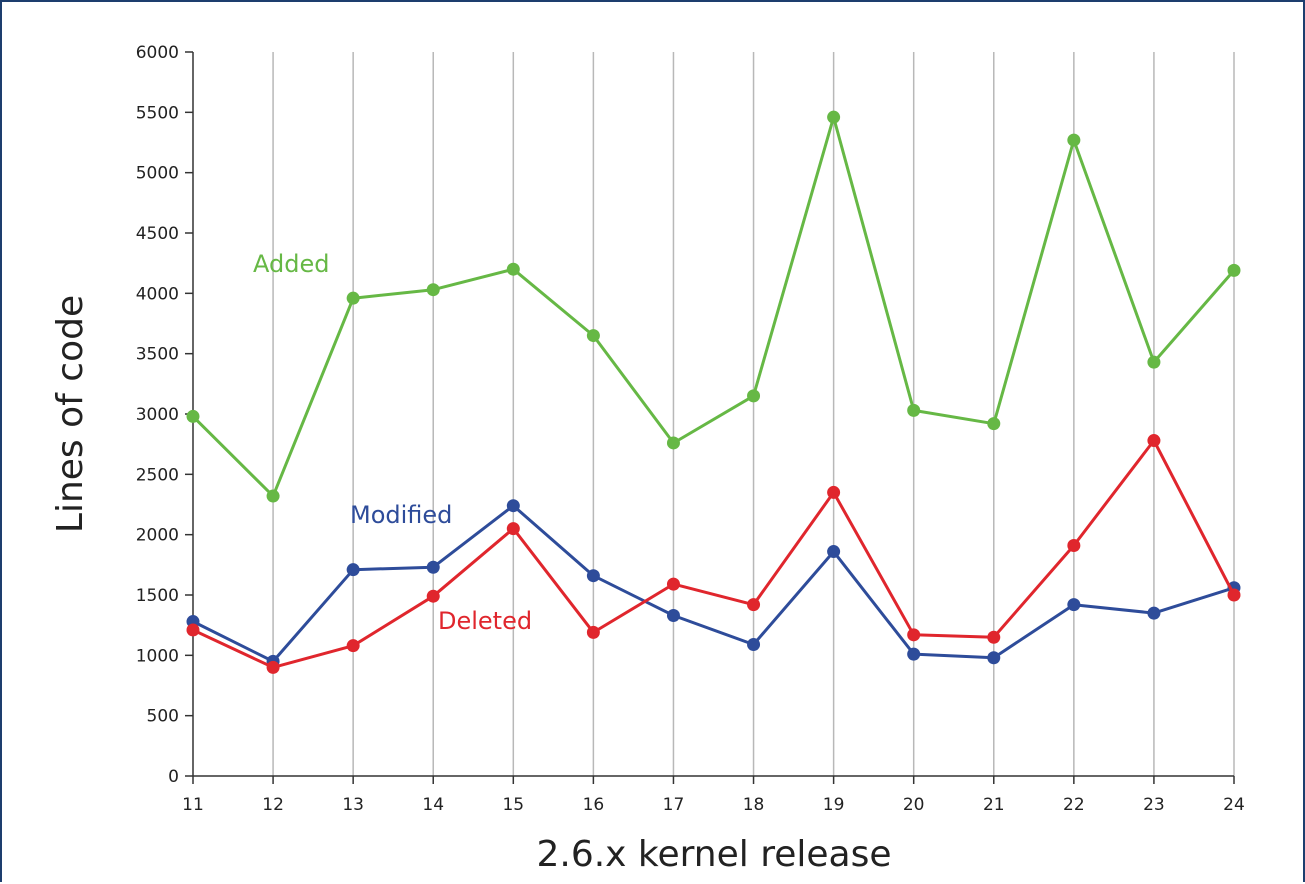 The image size is (1305, 884). What do you see at coordinates (674, 805) in the screenshot?
I see `x-tick-label: 17` at bounding box center [674, 805].